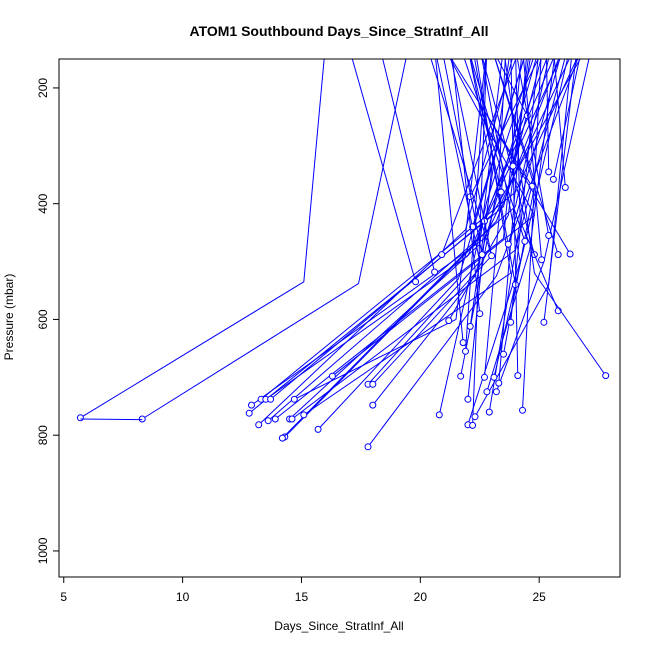 This screenshot has width=650, height=650. Describe the element at coordinates (302, 597) in the screenshot. I see `x-tick-label-2: 15` at that location.